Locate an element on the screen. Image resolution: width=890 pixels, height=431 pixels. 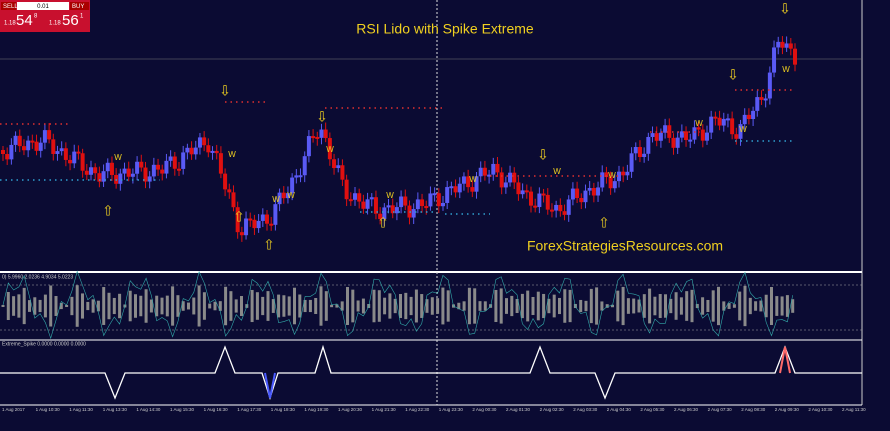
time-label: 1 Aug 20:30 is located at coordinates (350, 409).